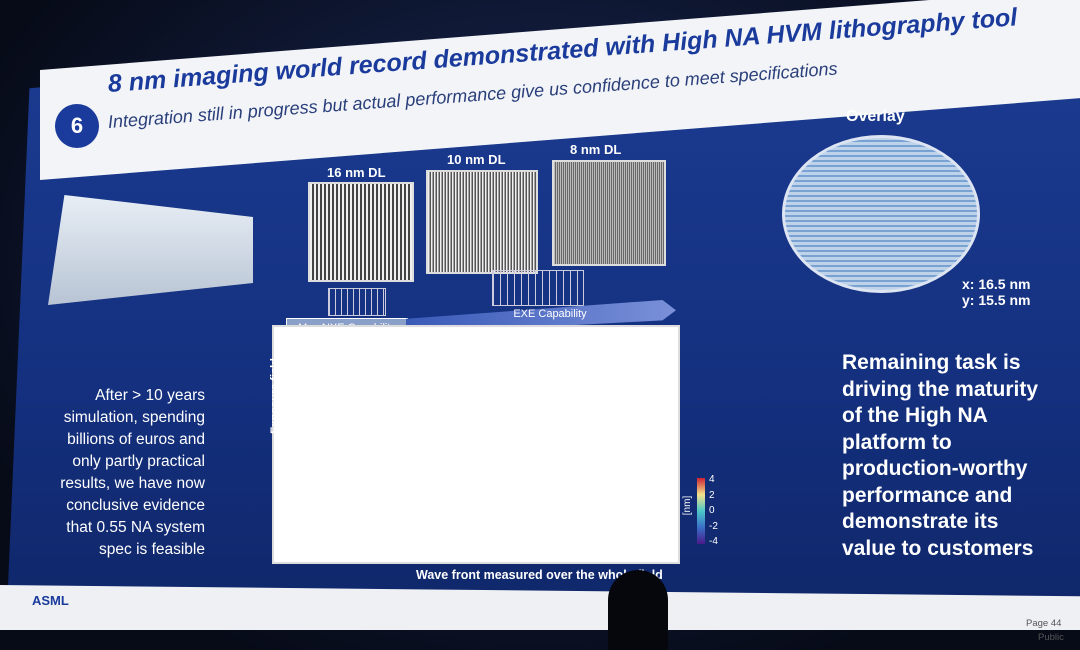 The height and width of the screenshot is (650, 1080). What do you see at coordinates (1051, 637) in the screenshot?
I see `classification: Public` at bounding box center [1051, 637].